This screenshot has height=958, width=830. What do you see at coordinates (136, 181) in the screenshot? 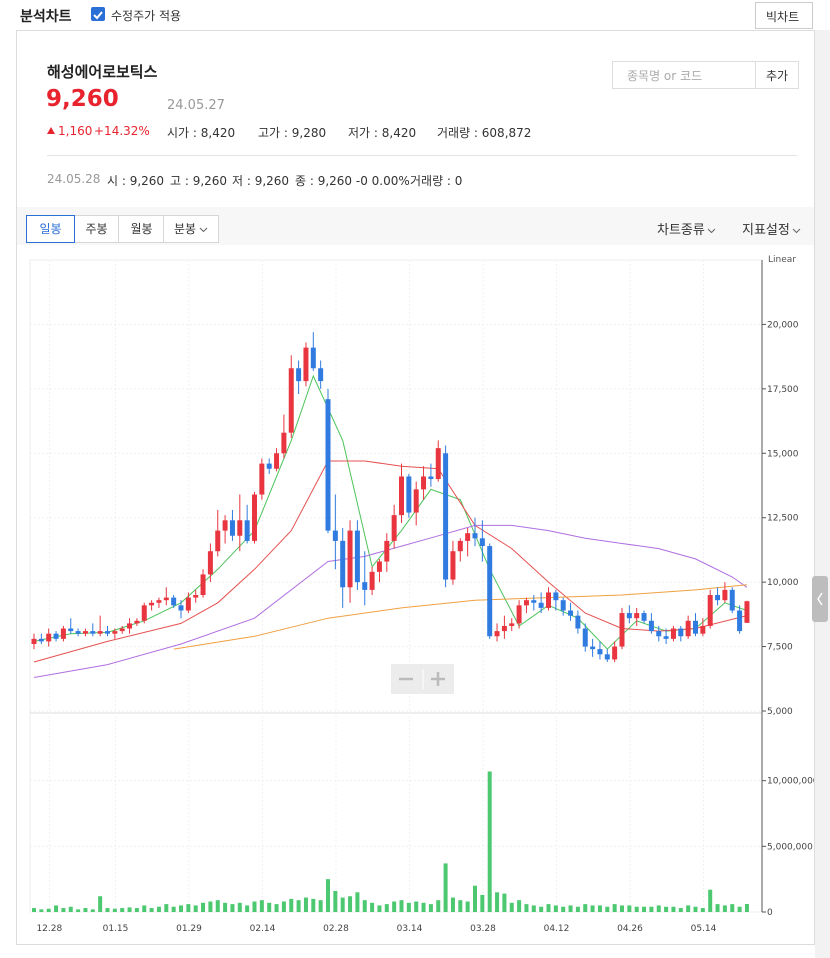
I see `realtime-item: 시 : 9,260` at bounding box center [136, 181].